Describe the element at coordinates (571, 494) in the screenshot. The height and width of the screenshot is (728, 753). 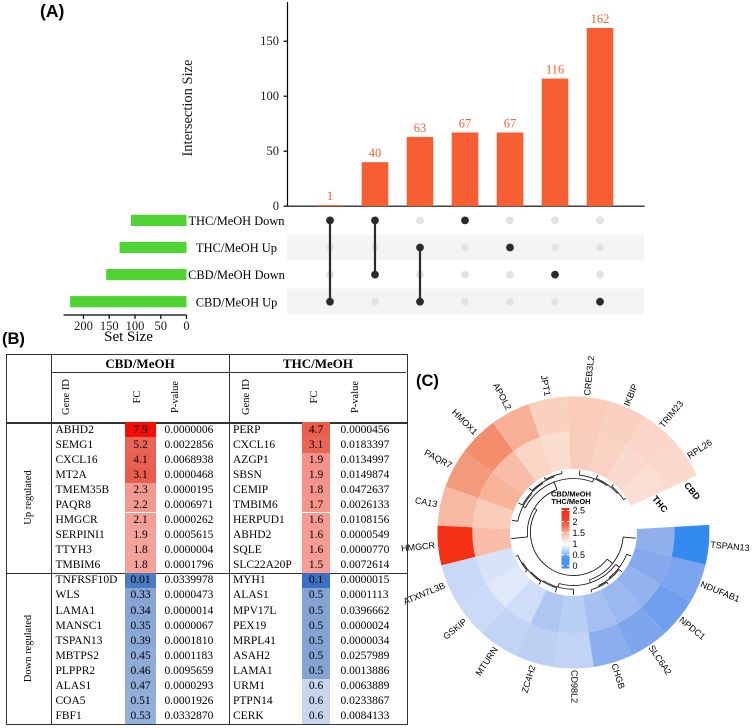
I see `svg-text: CBD/MeOH` at that location.